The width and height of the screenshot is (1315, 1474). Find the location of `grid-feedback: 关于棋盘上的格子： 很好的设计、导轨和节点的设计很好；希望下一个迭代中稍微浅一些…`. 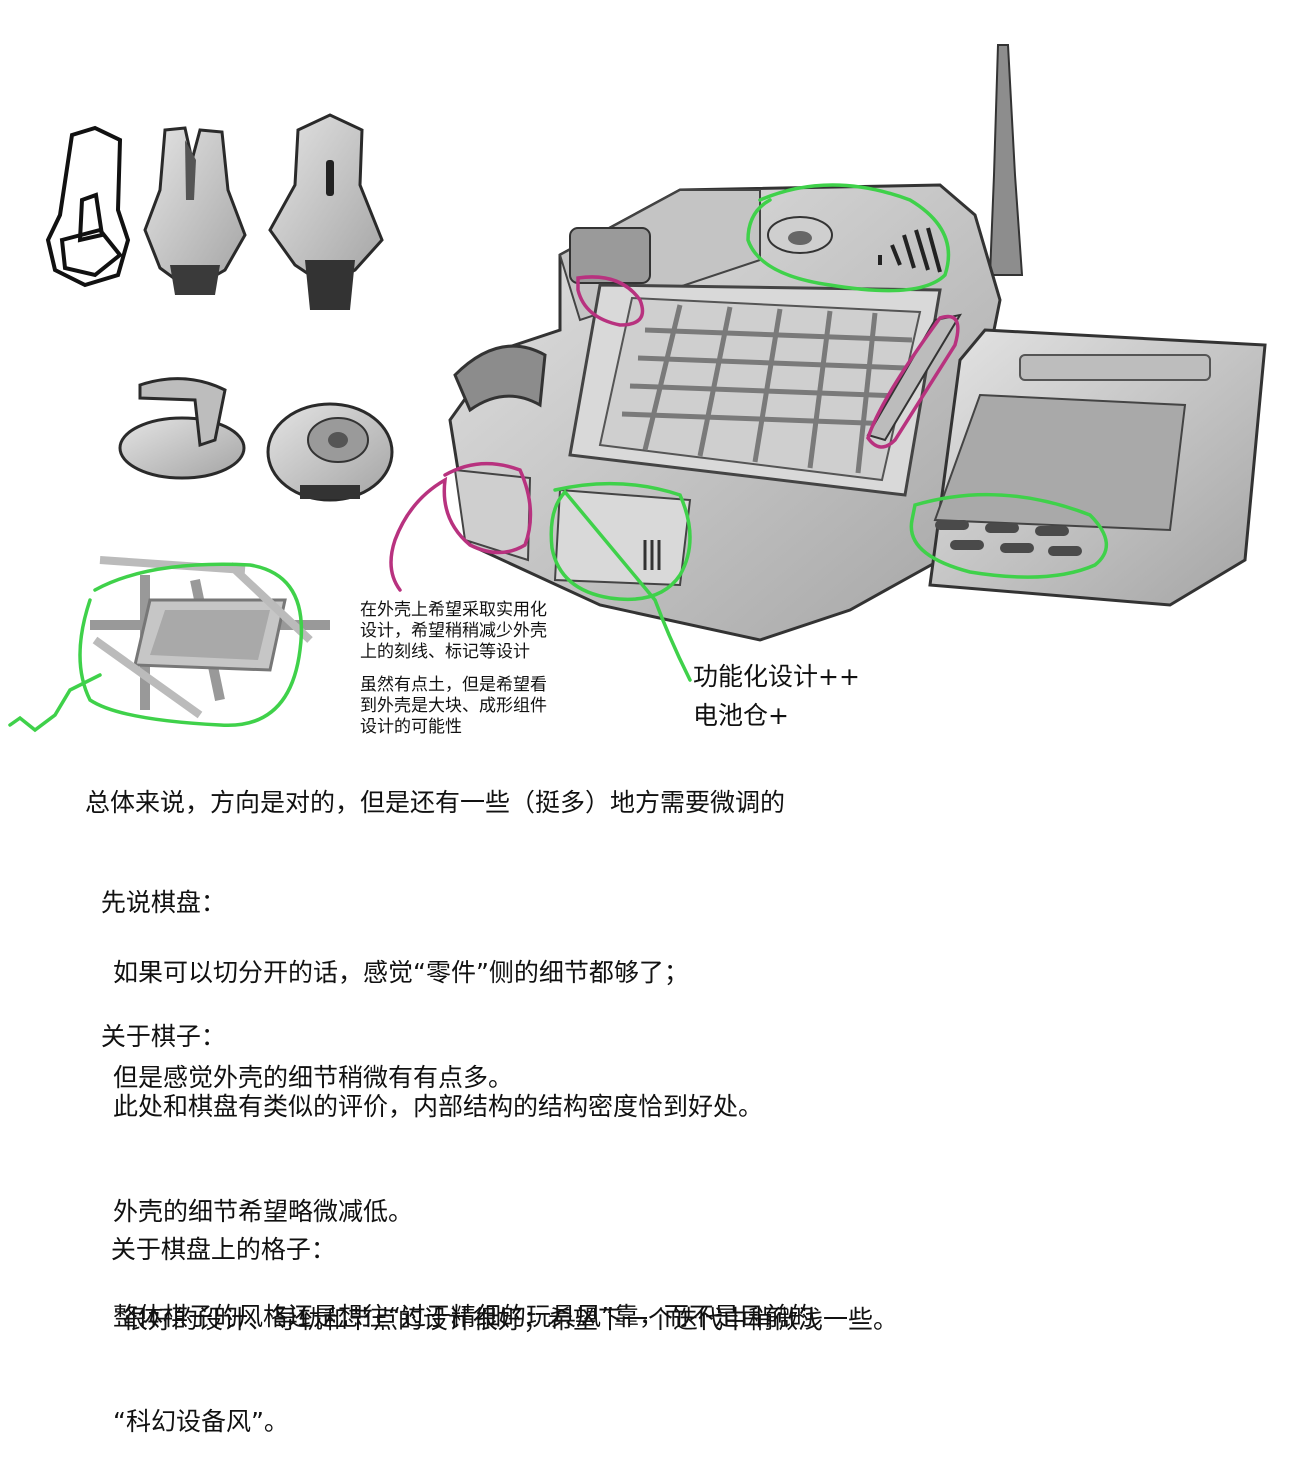

grid-feedback: 关于棋盘上的格子： 很好的设计、导轨和节点的设计很好；希望下一个迭代中稍微浅一些… is located at coordinates (496, 1284).